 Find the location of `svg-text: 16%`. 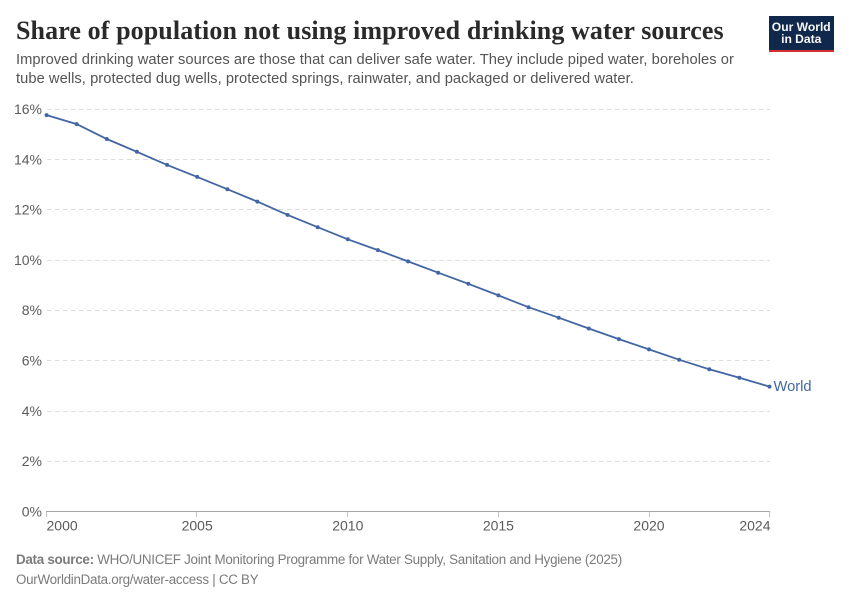

svg-text: 16% is located at coordinates (28, 109).